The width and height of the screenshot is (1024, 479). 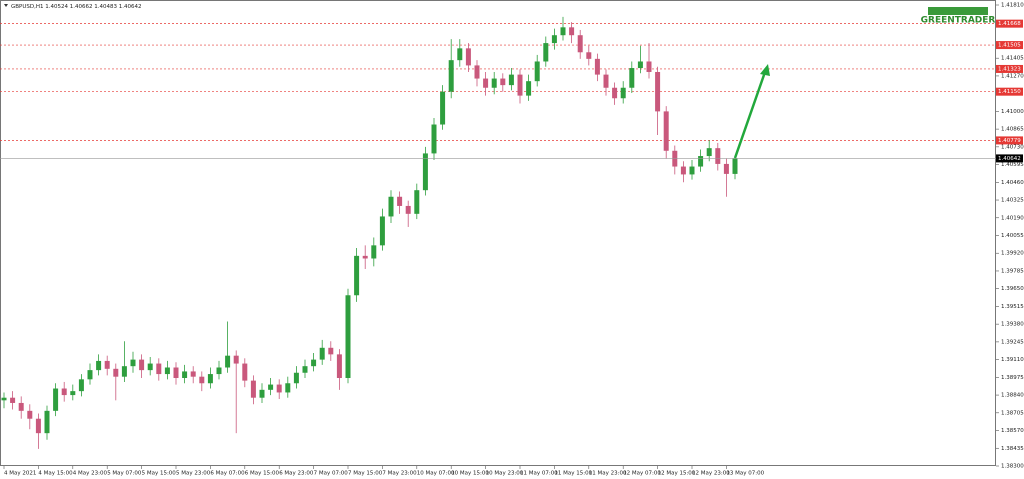 I want to click on x-tick-label: 10 May 15:00, so click(x=470, y=474).